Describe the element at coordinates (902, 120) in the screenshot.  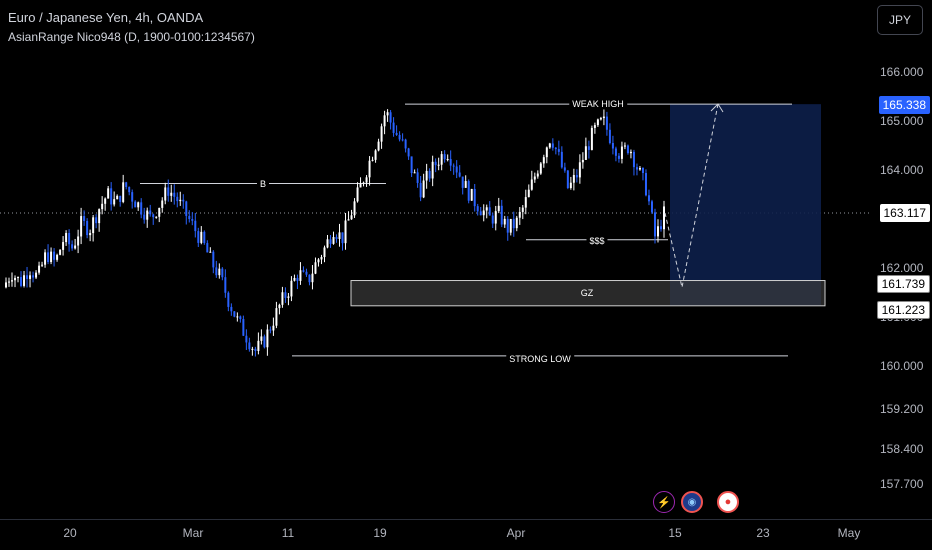
I see `y-tick-label: 165.000` at that location.